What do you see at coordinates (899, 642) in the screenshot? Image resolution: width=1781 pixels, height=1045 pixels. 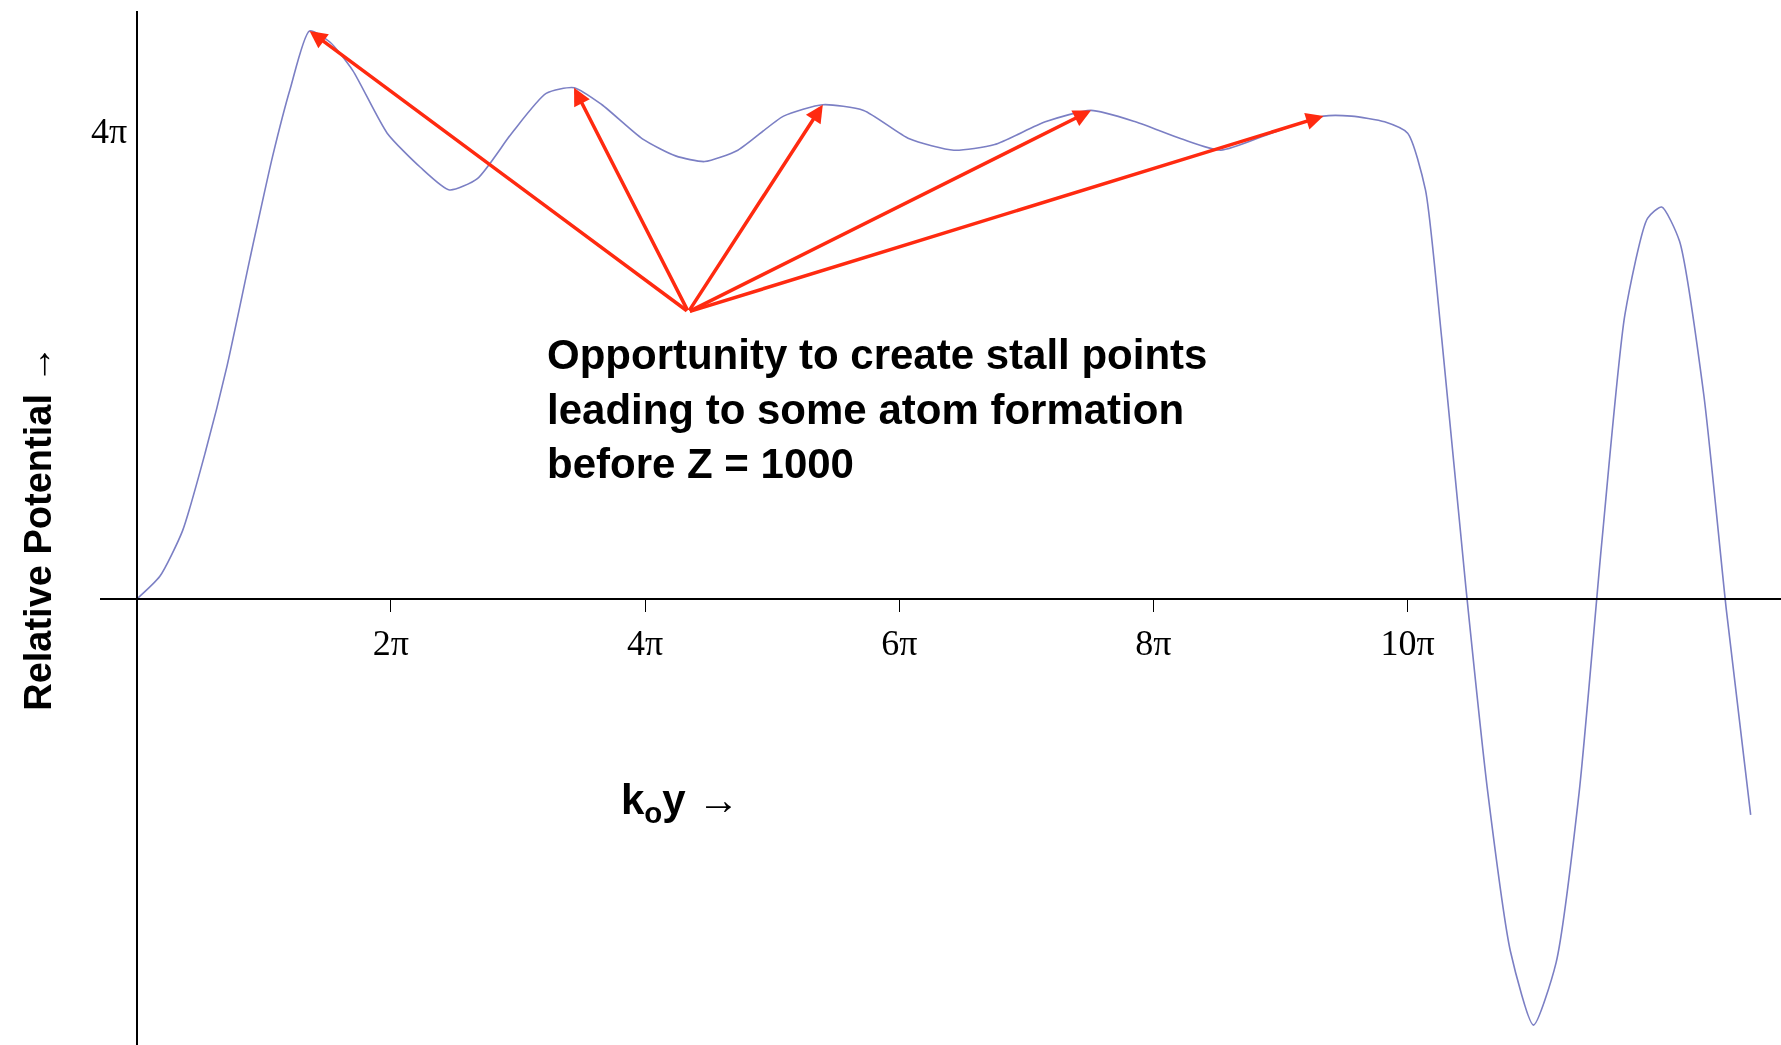 I see `x-tick-label: 6π` at bounding box center [899, 642].